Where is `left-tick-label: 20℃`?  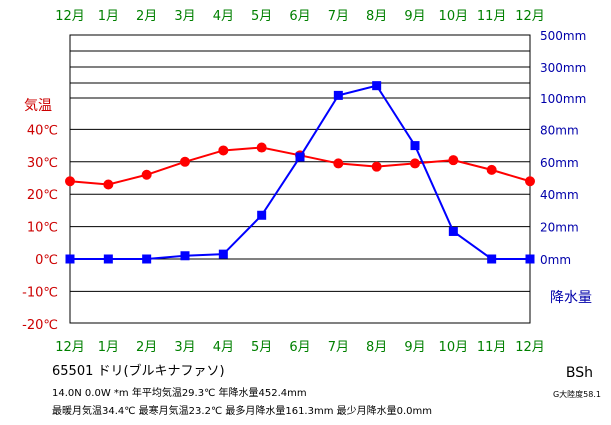
left-tick-label: 20℃ is located at coordinates (42, 195).